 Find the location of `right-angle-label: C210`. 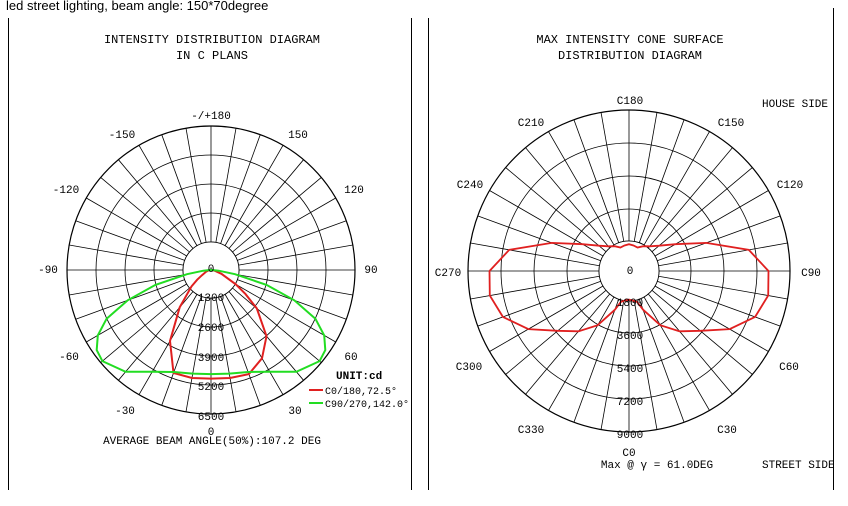

right-angle-label: C210 is located at coordinates (531, 124).